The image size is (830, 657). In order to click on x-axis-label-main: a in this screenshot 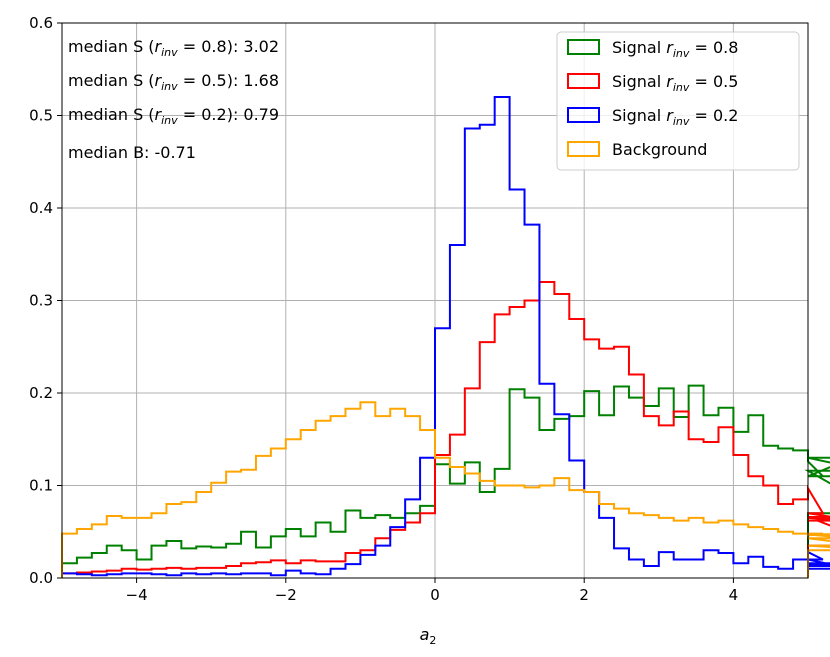, I will do `click(425, 634)`.